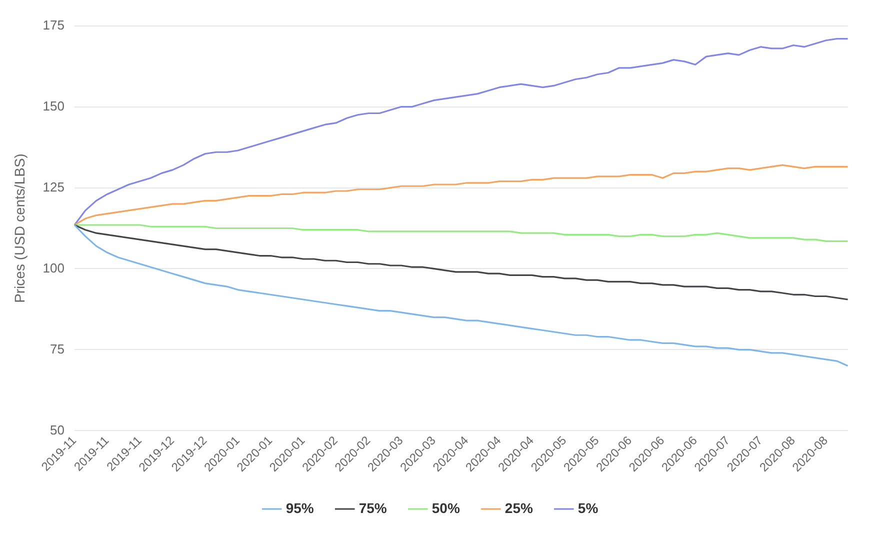  I want to click on legend-label: 50%, so click(446, 508).